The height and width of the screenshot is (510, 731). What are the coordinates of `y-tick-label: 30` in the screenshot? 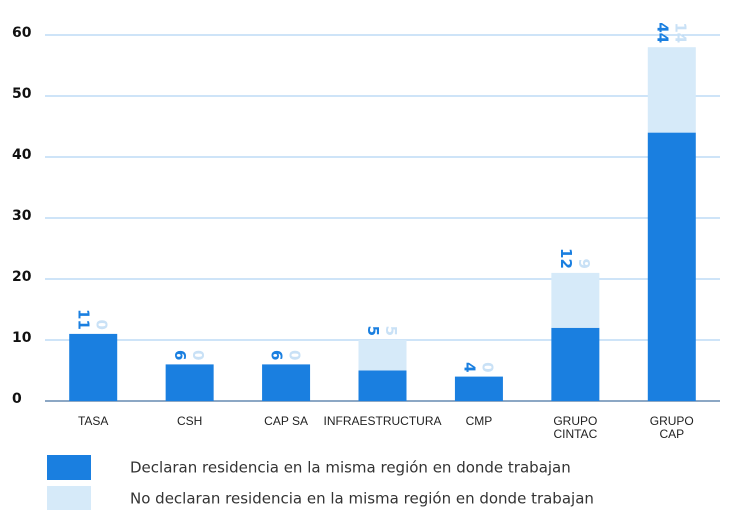 It's located at (22, 216).